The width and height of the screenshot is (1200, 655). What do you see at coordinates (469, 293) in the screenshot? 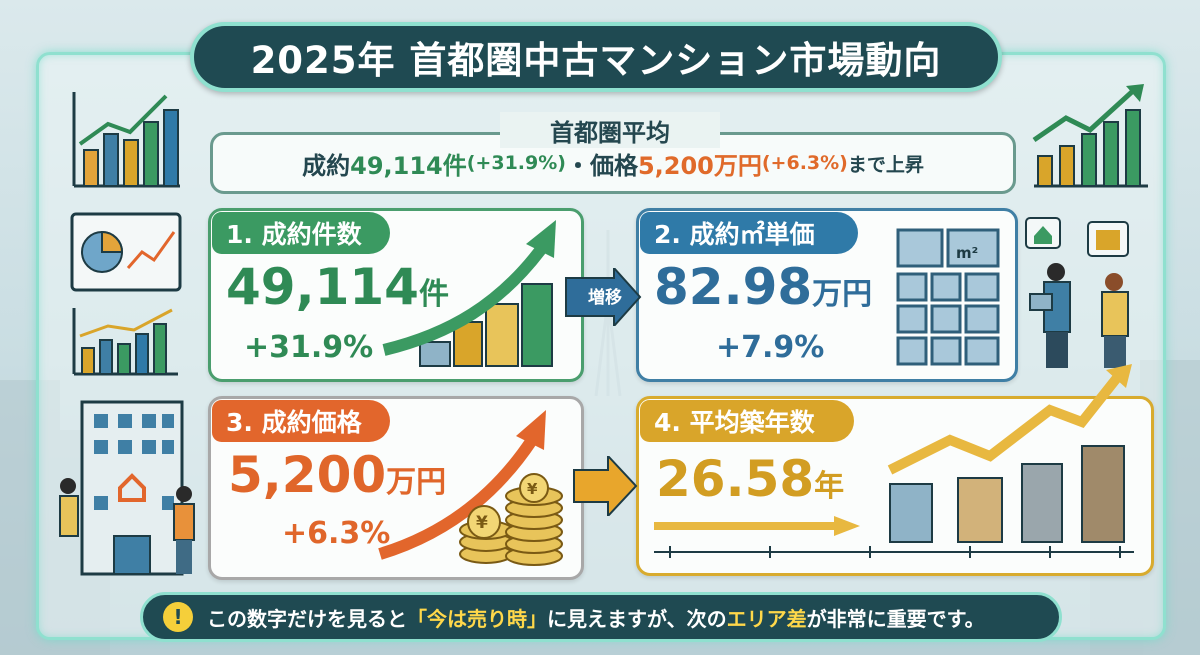
I see `green-growth-arrow-icon` at bounding box center [469, 293].